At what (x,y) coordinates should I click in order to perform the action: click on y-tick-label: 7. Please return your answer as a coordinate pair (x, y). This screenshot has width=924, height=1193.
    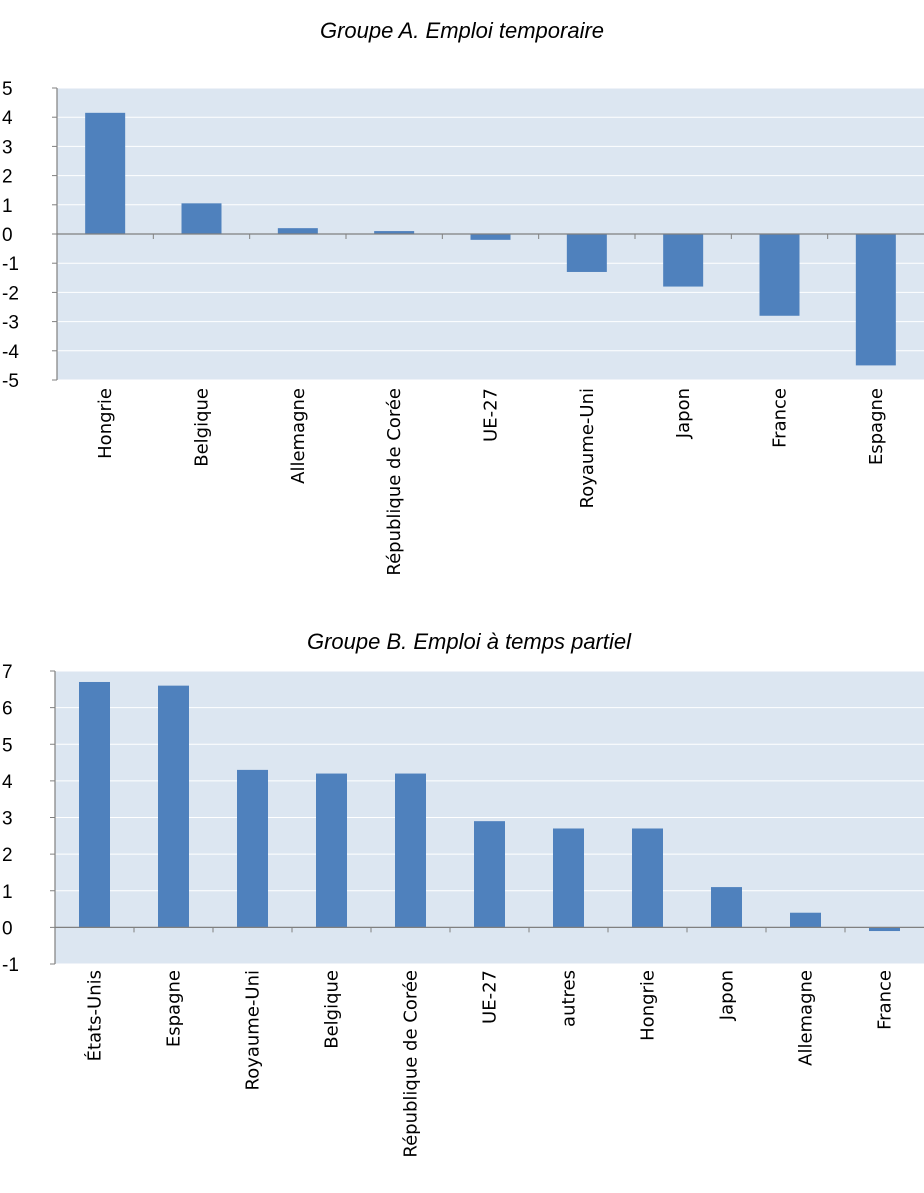
    Looking at the image, I should click on (7, 672).